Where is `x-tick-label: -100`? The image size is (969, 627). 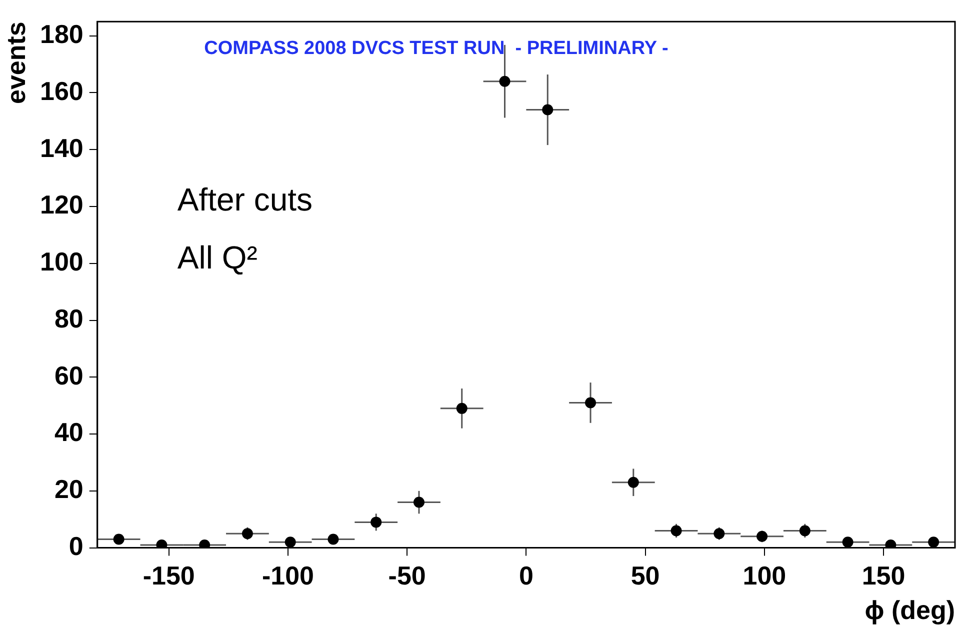
x-tick-label: -100 is located at coordinates (288, 575).